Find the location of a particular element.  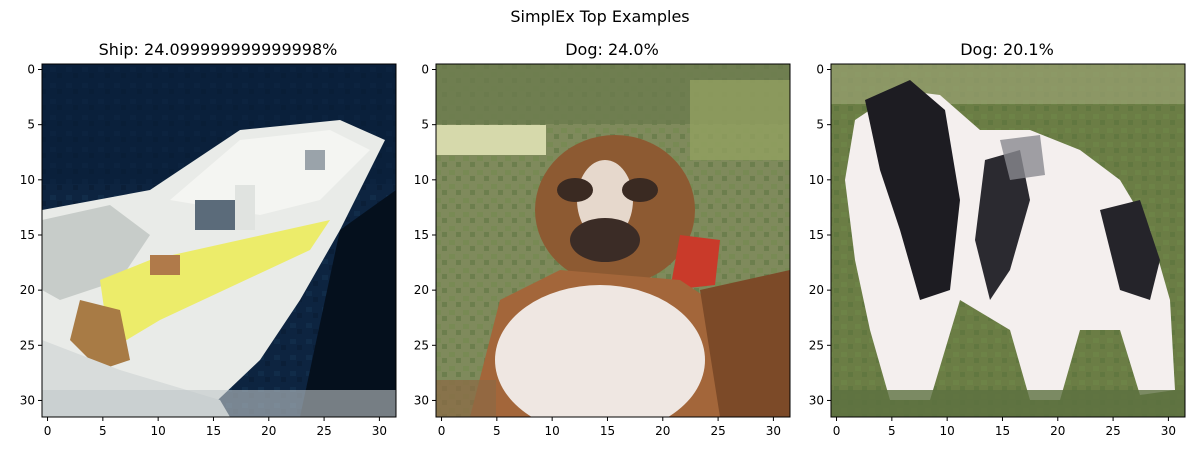

panel-2-y-tick-label: 25 is located at coordinates (421, 345).